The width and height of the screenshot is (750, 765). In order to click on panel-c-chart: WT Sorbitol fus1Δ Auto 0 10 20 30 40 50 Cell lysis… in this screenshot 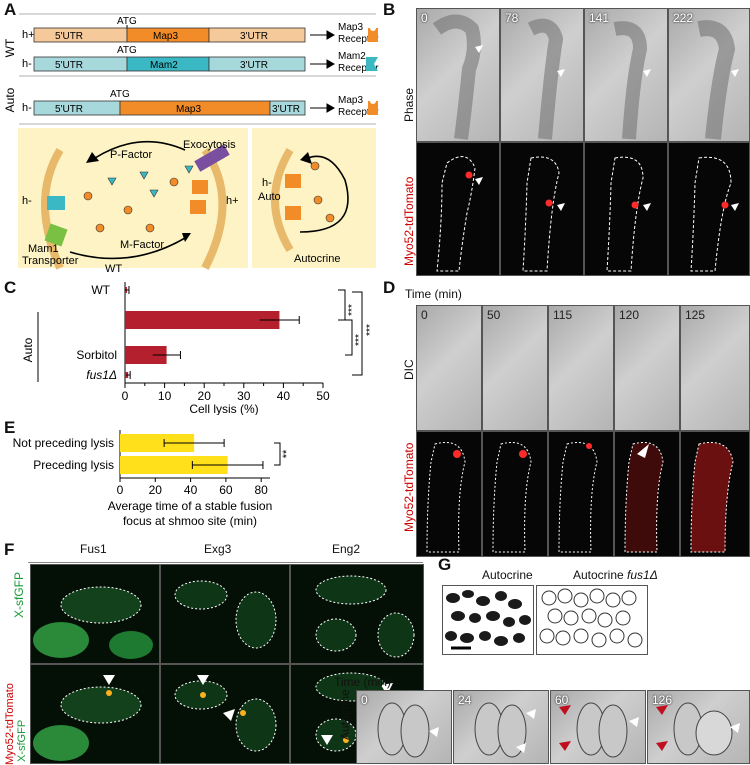, I will do `click(198, 348)`.